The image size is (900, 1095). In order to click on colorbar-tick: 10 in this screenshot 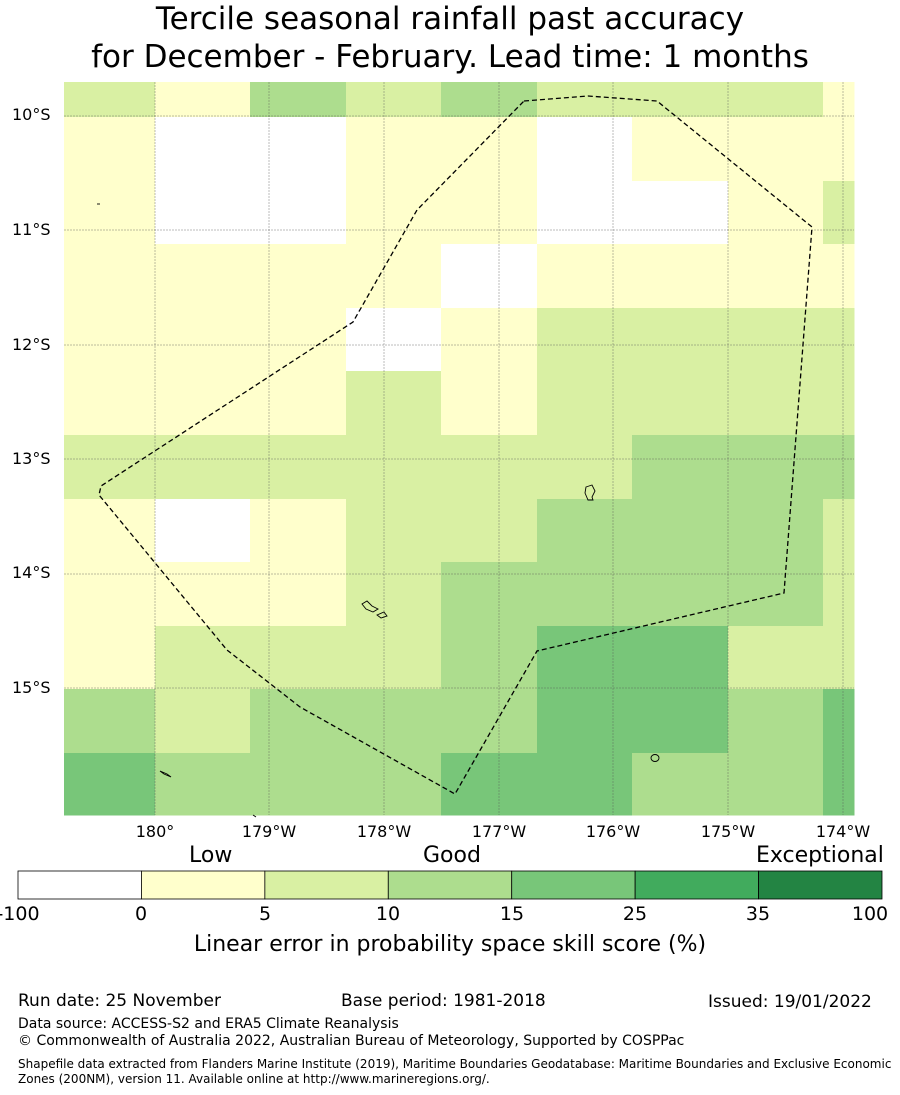, I will do `click(388, 914)`.